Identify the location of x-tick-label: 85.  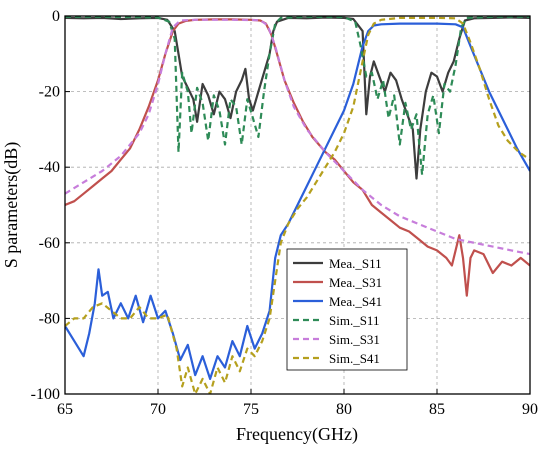
(437, 409).